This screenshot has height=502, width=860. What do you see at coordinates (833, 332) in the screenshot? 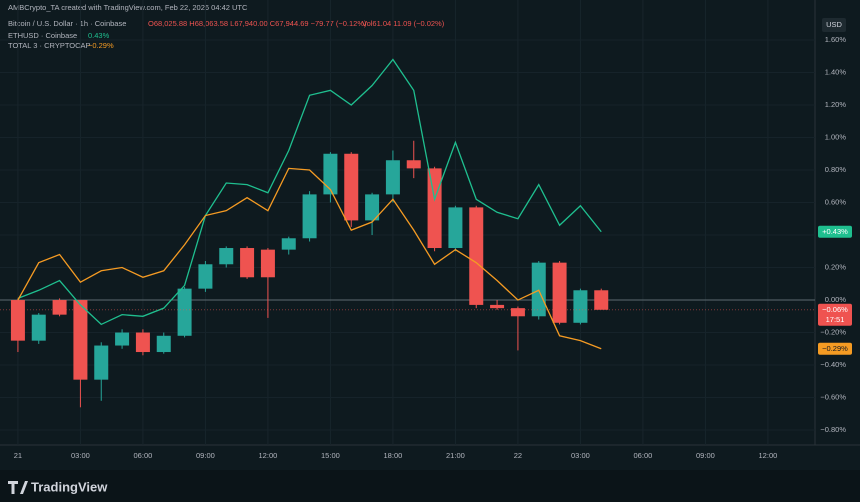
I see `y-tick-label: −0.20%` at bounding box center [833, 332].